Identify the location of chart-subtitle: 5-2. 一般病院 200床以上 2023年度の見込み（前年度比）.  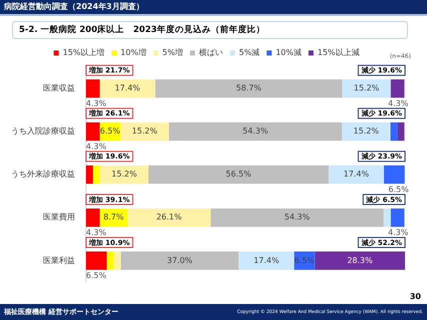
(210, 30).